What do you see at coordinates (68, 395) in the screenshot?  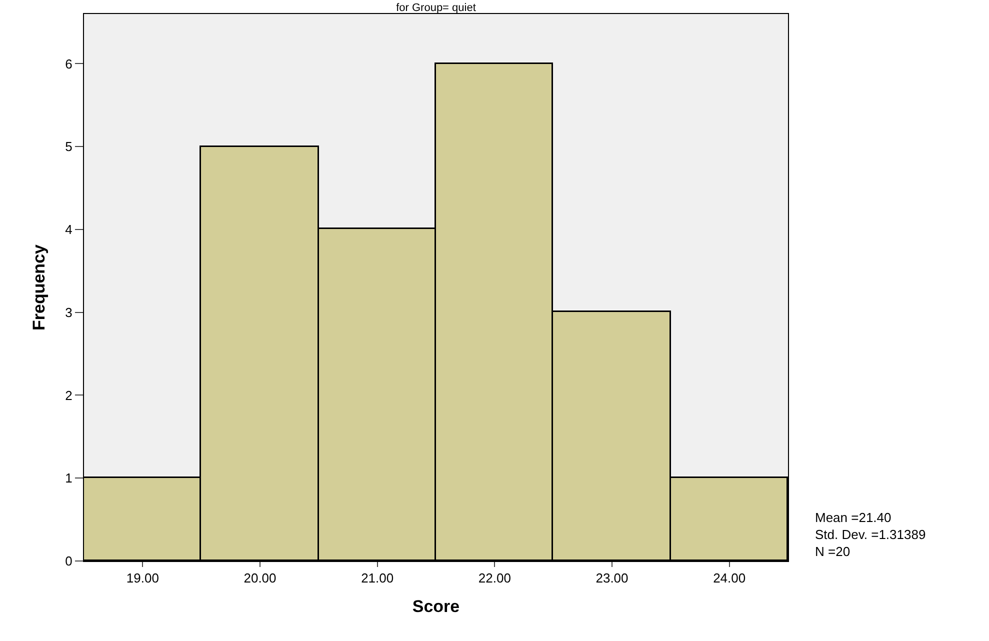 I see `y-tick-label: 2` at bounding box center [68, 395].